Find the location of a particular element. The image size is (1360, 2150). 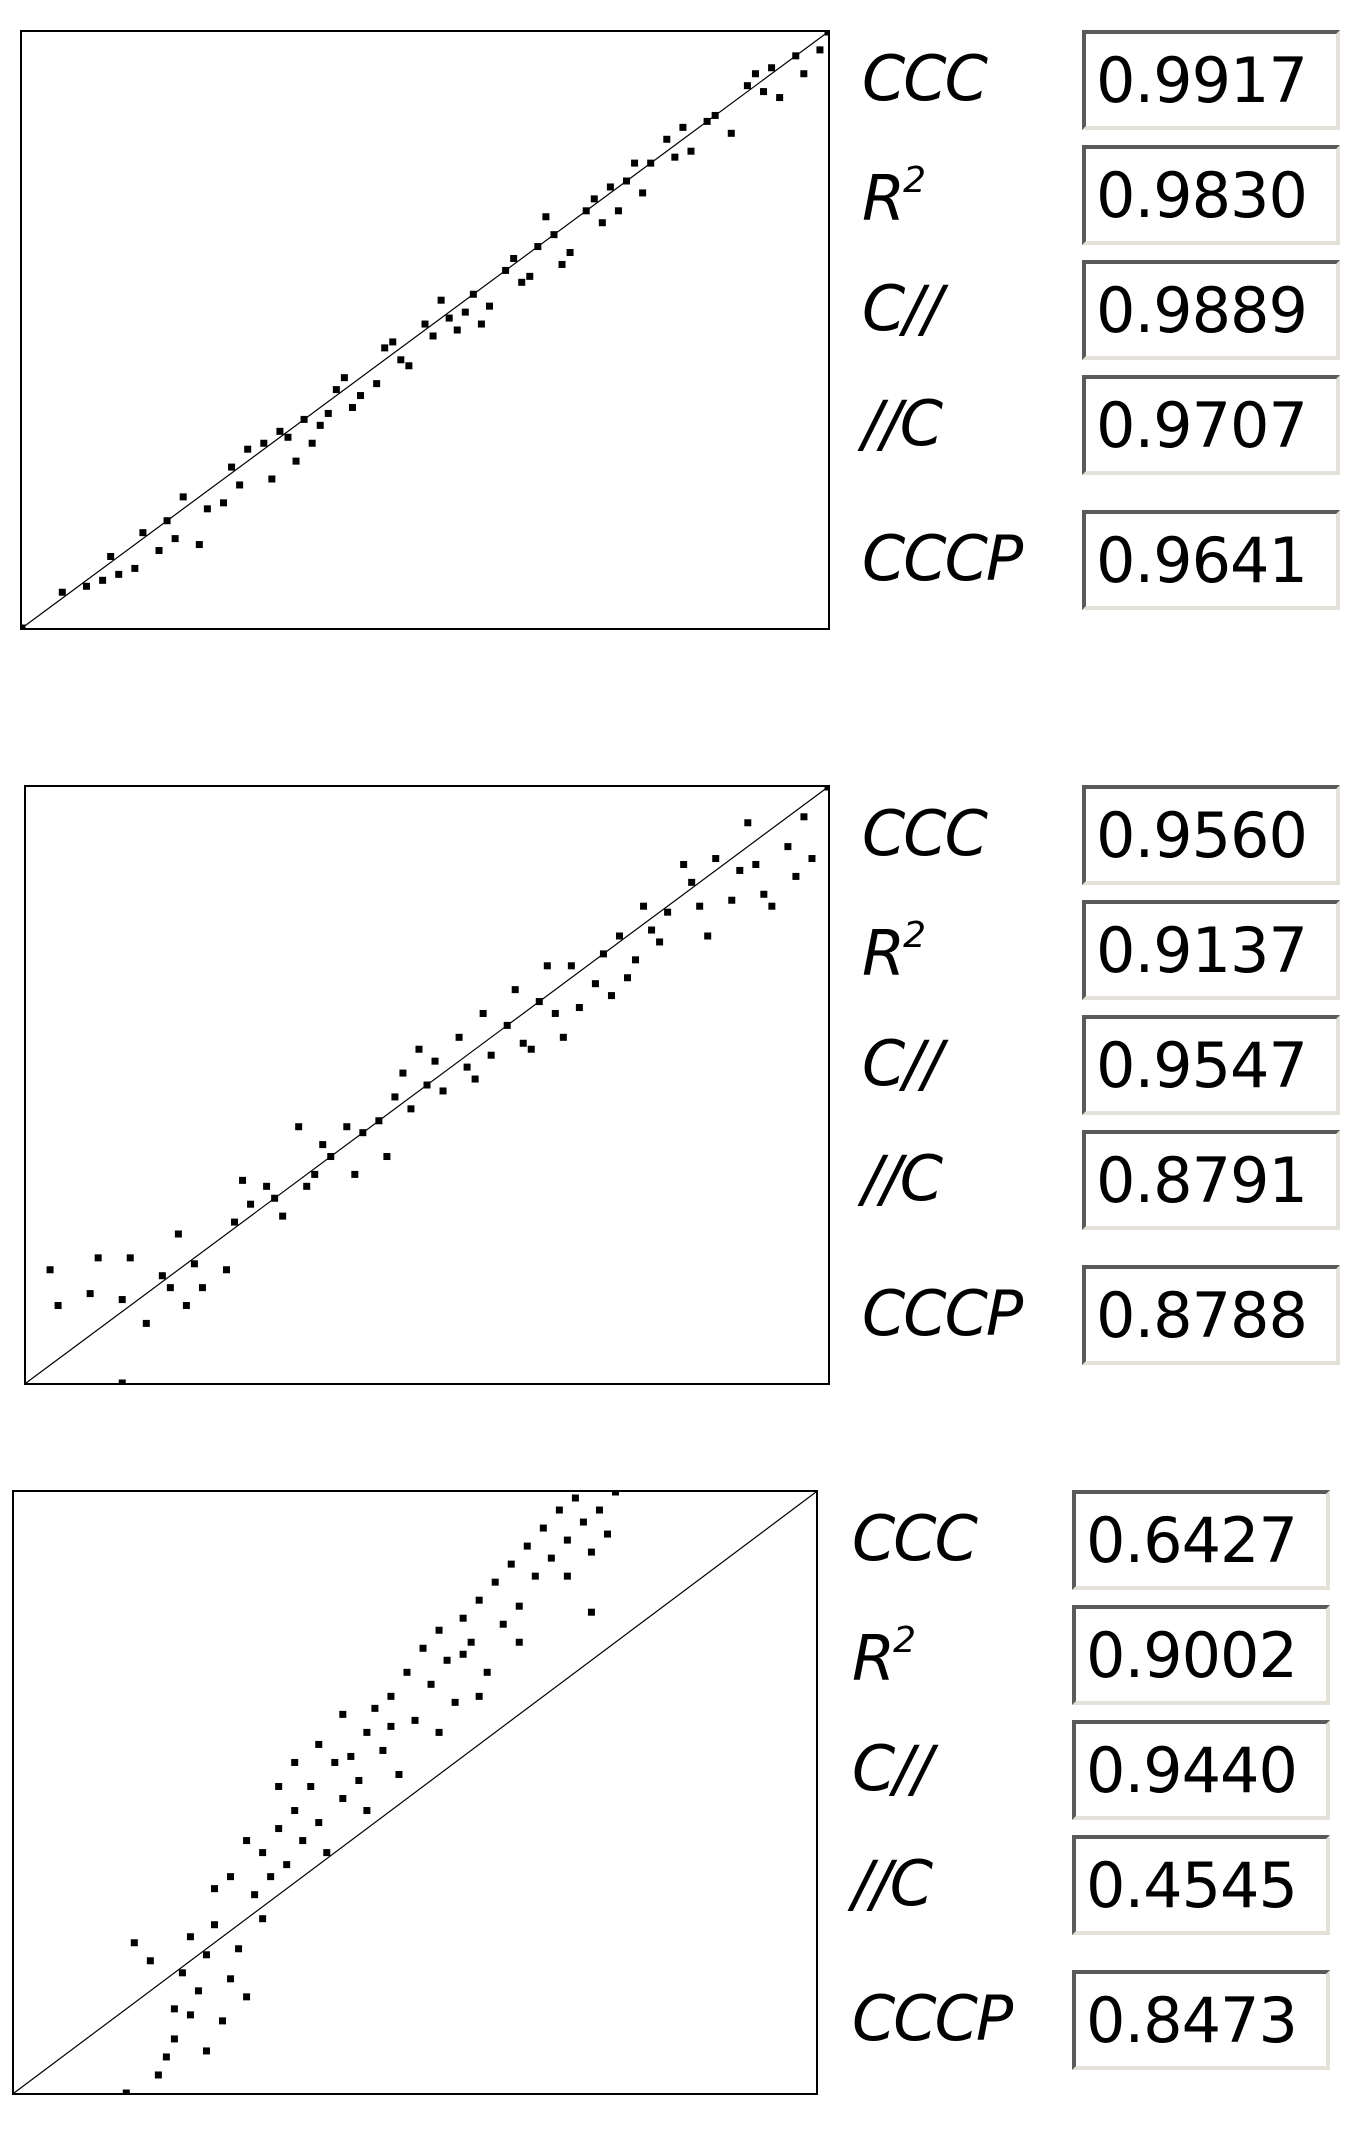

stat-label-text: //C is located at coordinates (902, 1178).